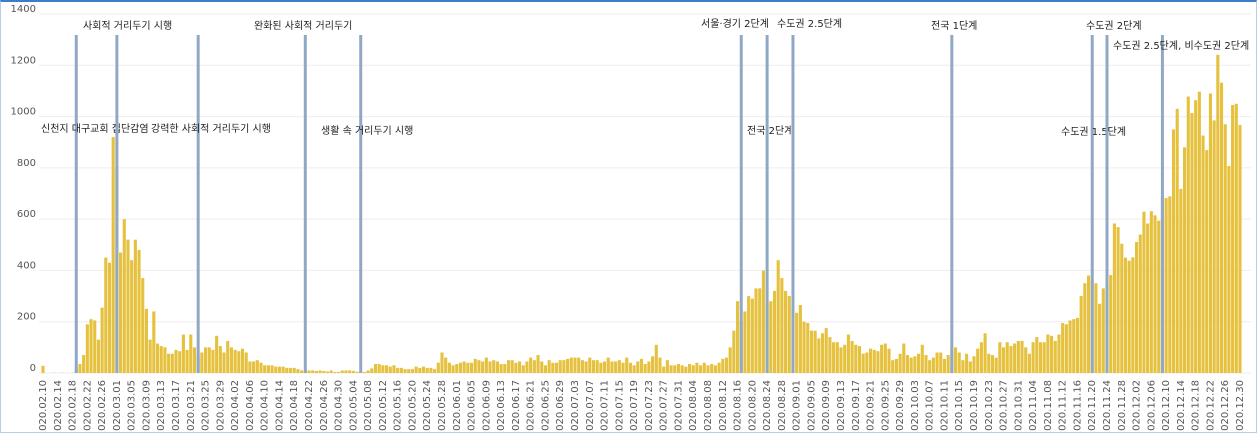  What do you see at coordinates (797, 406) in the screenshot?
I see `x-tick-label: 2020.09.01` at bounding box center [797, 406].